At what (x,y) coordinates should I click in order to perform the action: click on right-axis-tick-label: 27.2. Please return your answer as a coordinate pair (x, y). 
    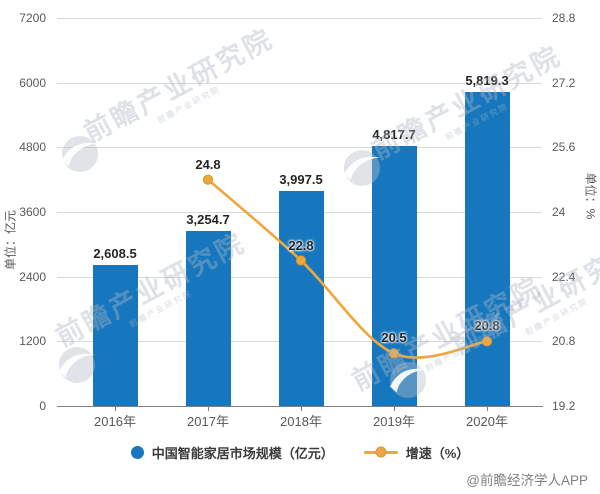
    Looking at the image, I should click on (564, 82).